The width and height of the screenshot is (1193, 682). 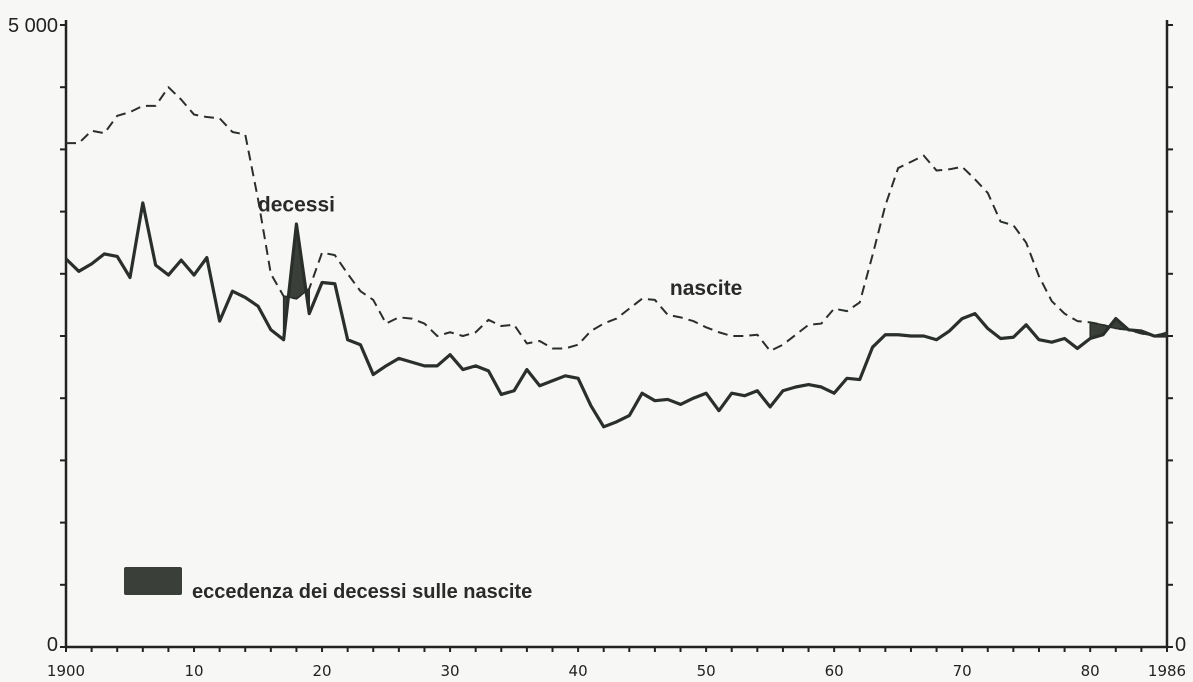 What do you see at coordinates (578, 671) in the screenshot?
I see `x-tick-label: 40` at bounding box center [578, 671].